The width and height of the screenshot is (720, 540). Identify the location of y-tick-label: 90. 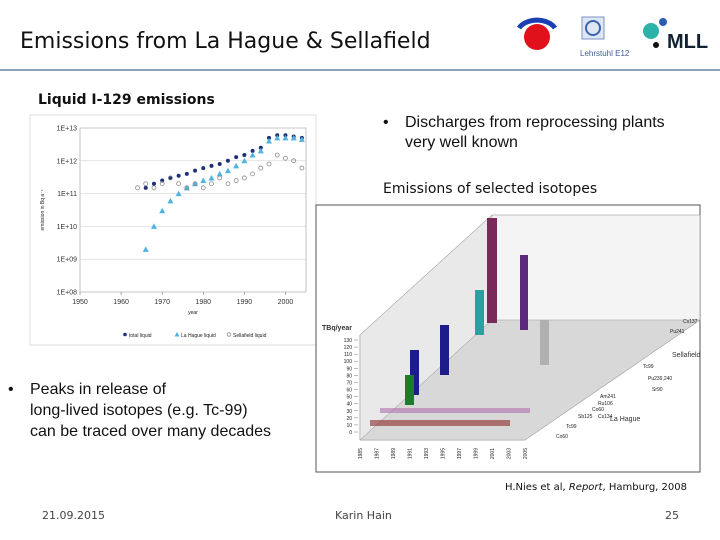
(349, 369).